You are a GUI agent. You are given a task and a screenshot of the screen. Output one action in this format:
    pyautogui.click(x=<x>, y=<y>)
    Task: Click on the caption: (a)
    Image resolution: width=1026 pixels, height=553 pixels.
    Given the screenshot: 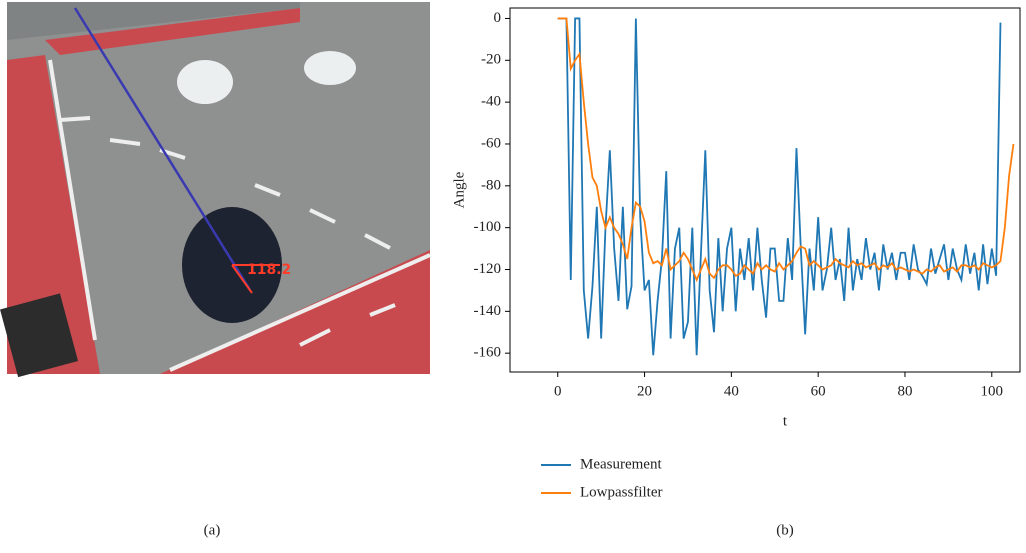 What is the action you would take?
    pyautogui.click(x=212, y=530)
    